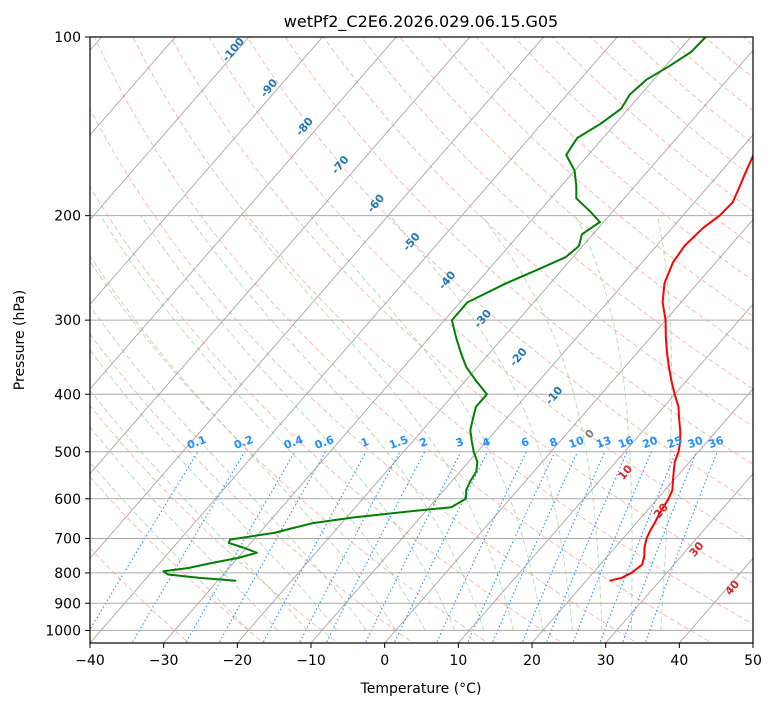  What do you see at coordinates (424, 442) in the screenshot?
I see `mixing-ratio-label: 2` at bounding box center [424, 442].